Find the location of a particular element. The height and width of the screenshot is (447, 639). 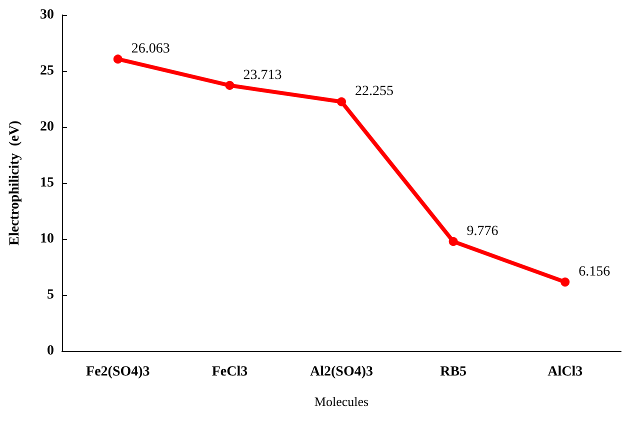

y-tick-label: 5 is located at coordinates (50, 295).